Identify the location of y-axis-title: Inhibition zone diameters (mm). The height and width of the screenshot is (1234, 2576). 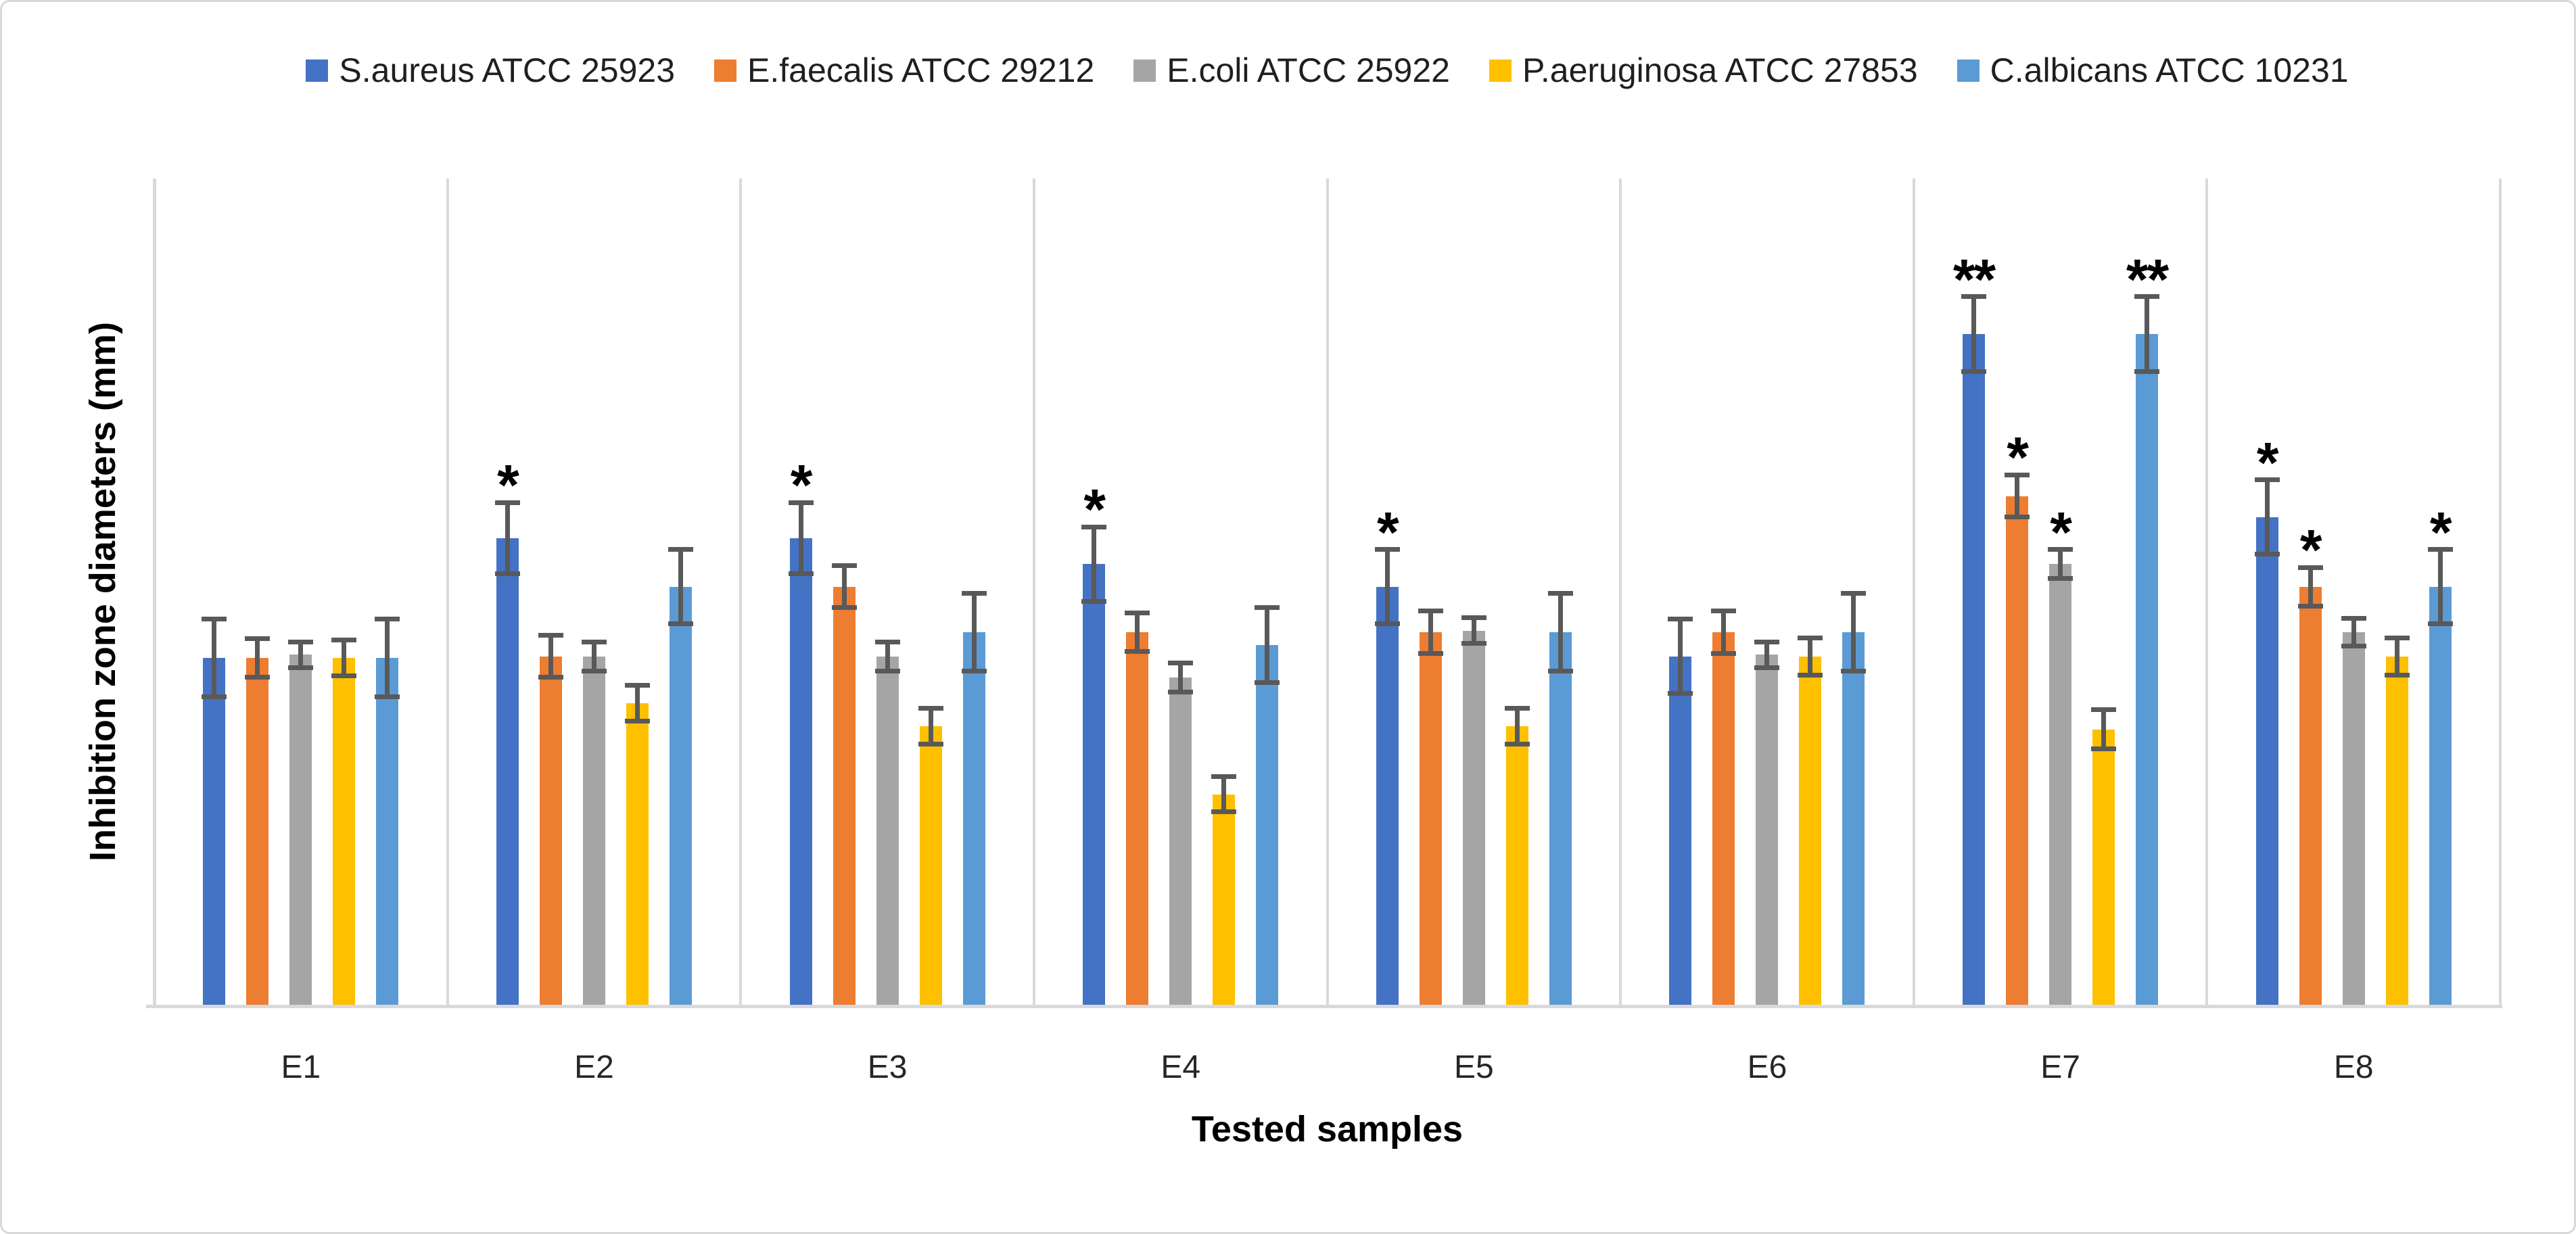
(103, 592).